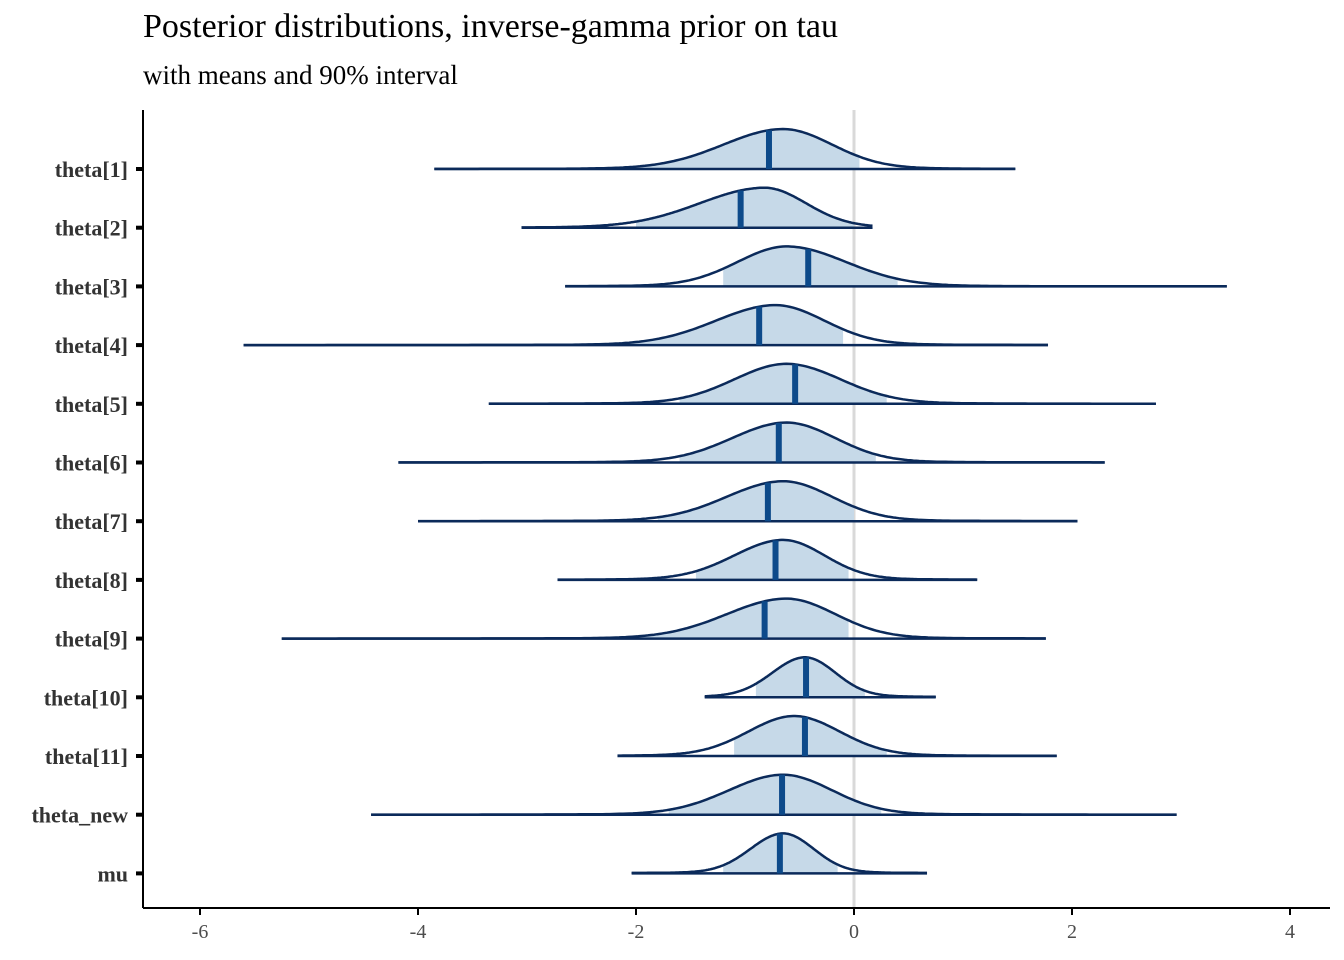 This screenshot has width=1344, height=960. What do you see at coordinates (91, 345) in the screenshot?
I see `y-tick-label: theta[4]` at bounding box center [91, 345].